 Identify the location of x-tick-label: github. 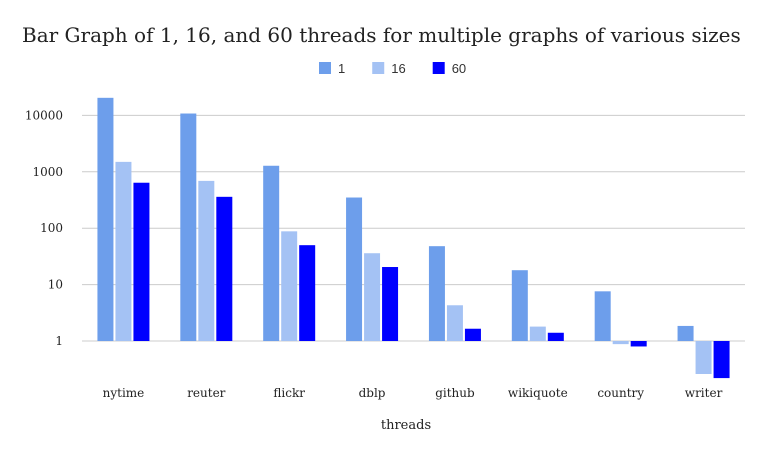
(455, 393).